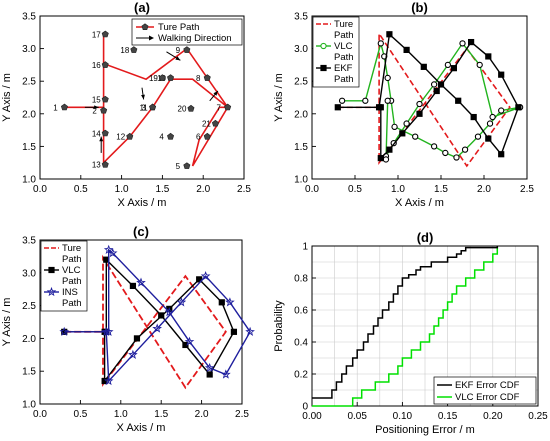 The width and height of the screenshot is (550, 441). Describe the element at coordinates (405, 322) in the screenshot. I see `series-line-ekf-cdf` at that location.